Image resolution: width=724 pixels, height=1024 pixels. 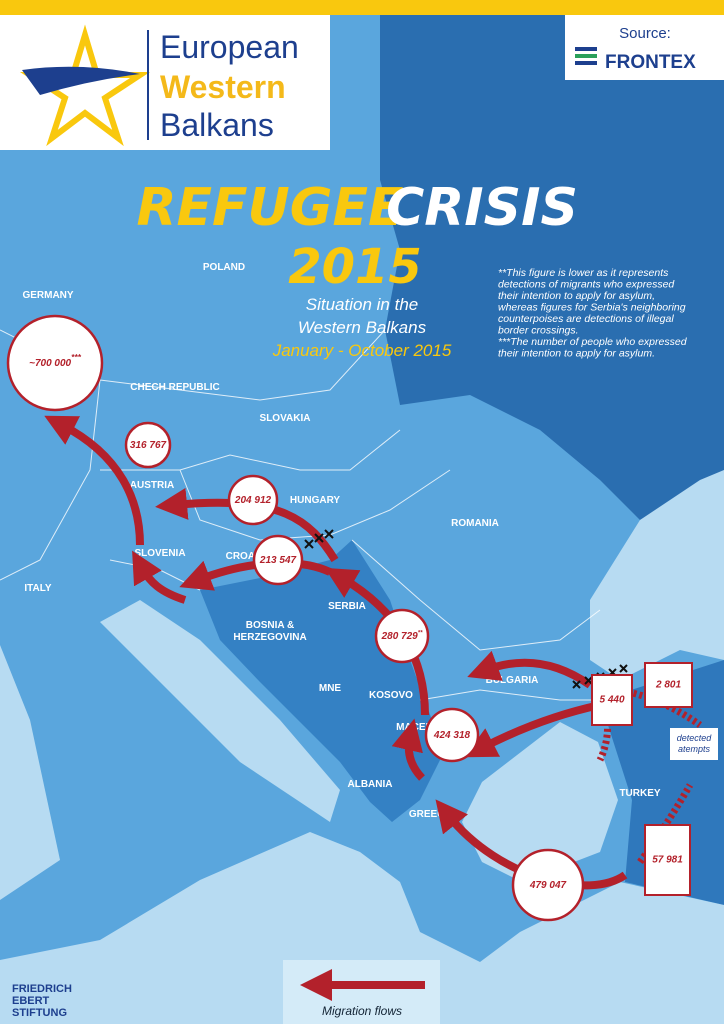 What do you see at coordinates (330, 688) in the screenshot?
I see `country-label: MNE` at bounding box center [330, 688].